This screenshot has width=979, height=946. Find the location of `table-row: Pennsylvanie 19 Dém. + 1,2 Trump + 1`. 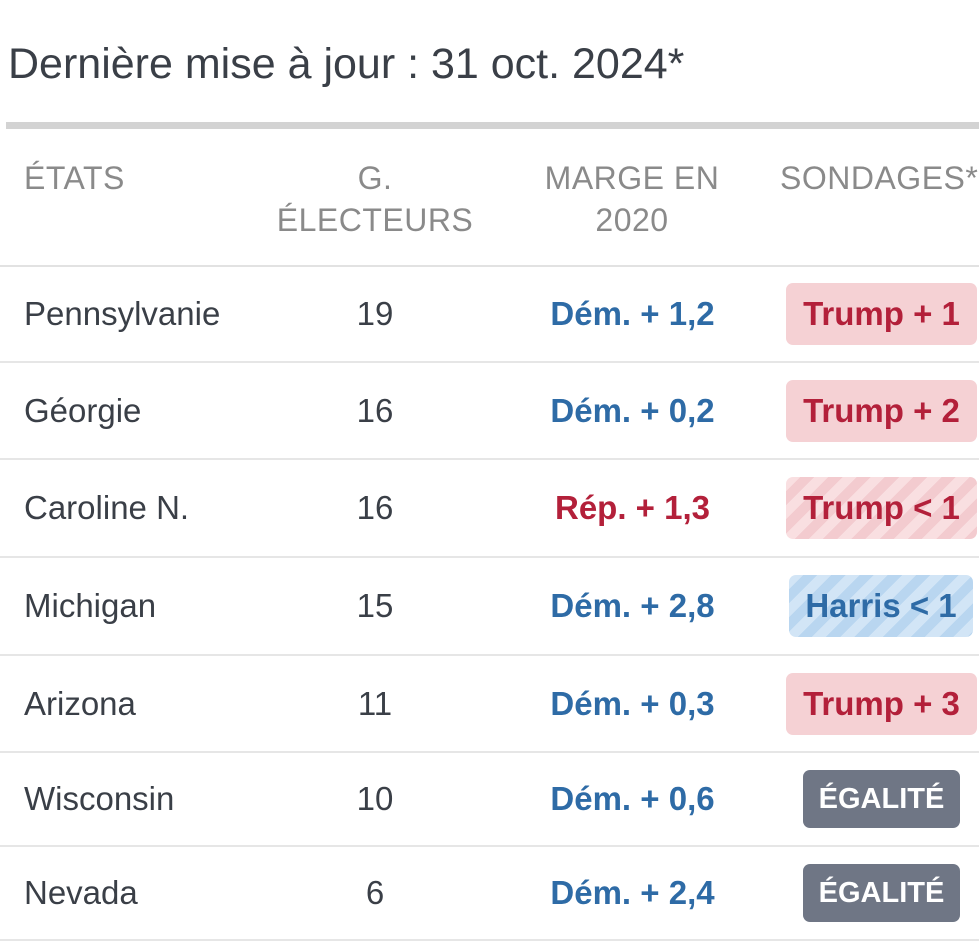

table-row: Pennsylvanie 19 Dém. + 1,2 Trump + 1 is located at coordinates (489, 315).